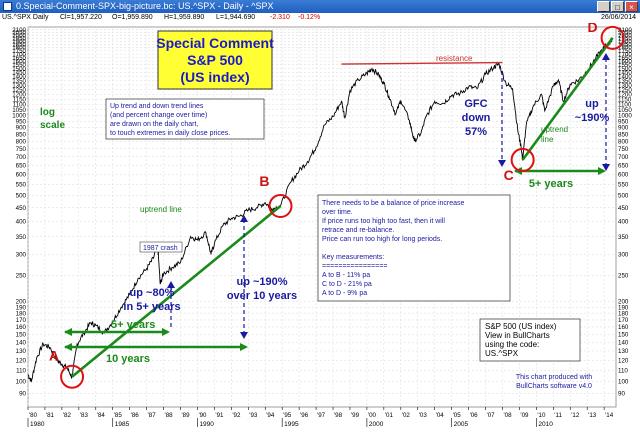 Image resolution: width=640 pixels, height=437 pixels. What do you see at coordinates (101, 415) in the screenshot?
I see `x-tick-label: '84` at bounding box center [101, 415].